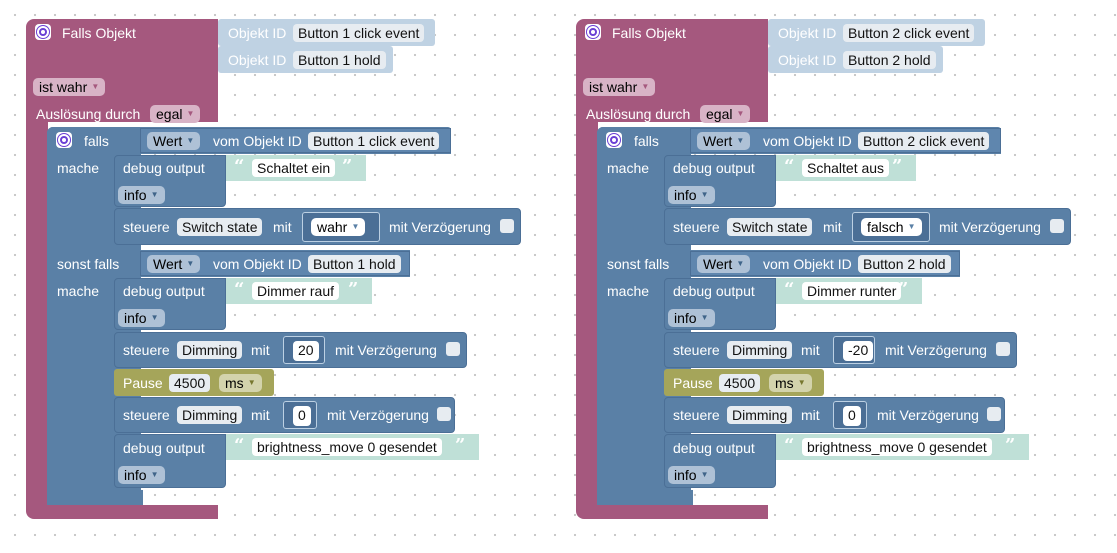 The width and height of the screenshot is (1117, 553). What do you see at coordinates (338, 227) in the screenshot?
I see `bool-dropdown: wahr ▼` at bounding box center [338, 227].